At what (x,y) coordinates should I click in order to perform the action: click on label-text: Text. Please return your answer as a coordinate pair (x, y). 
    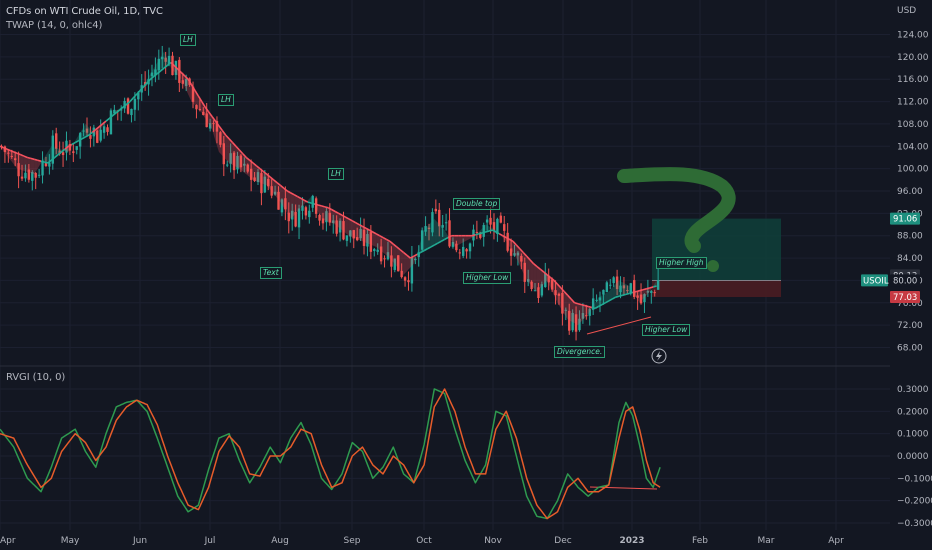
    Looking at the image, I should click on (271, 273).